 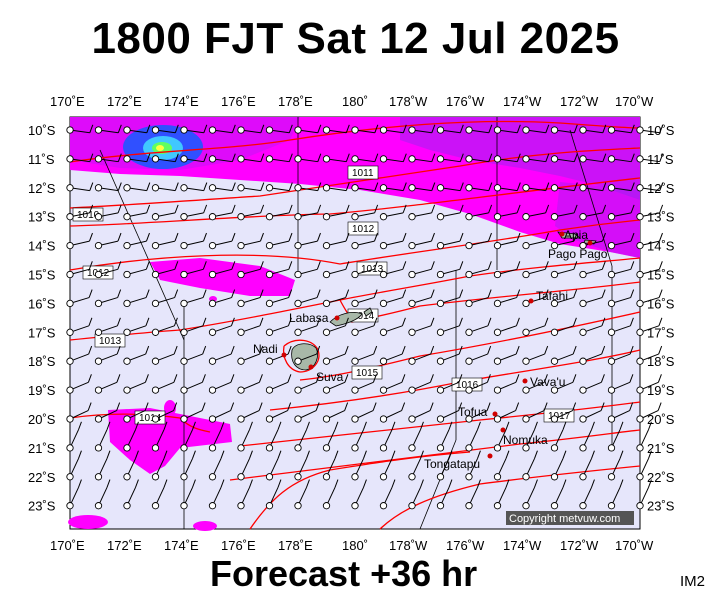 What do you see at coordinates (367, 373) in the screenshot?
I see `isobar-label: 1015` at bounding box center [367, 373].